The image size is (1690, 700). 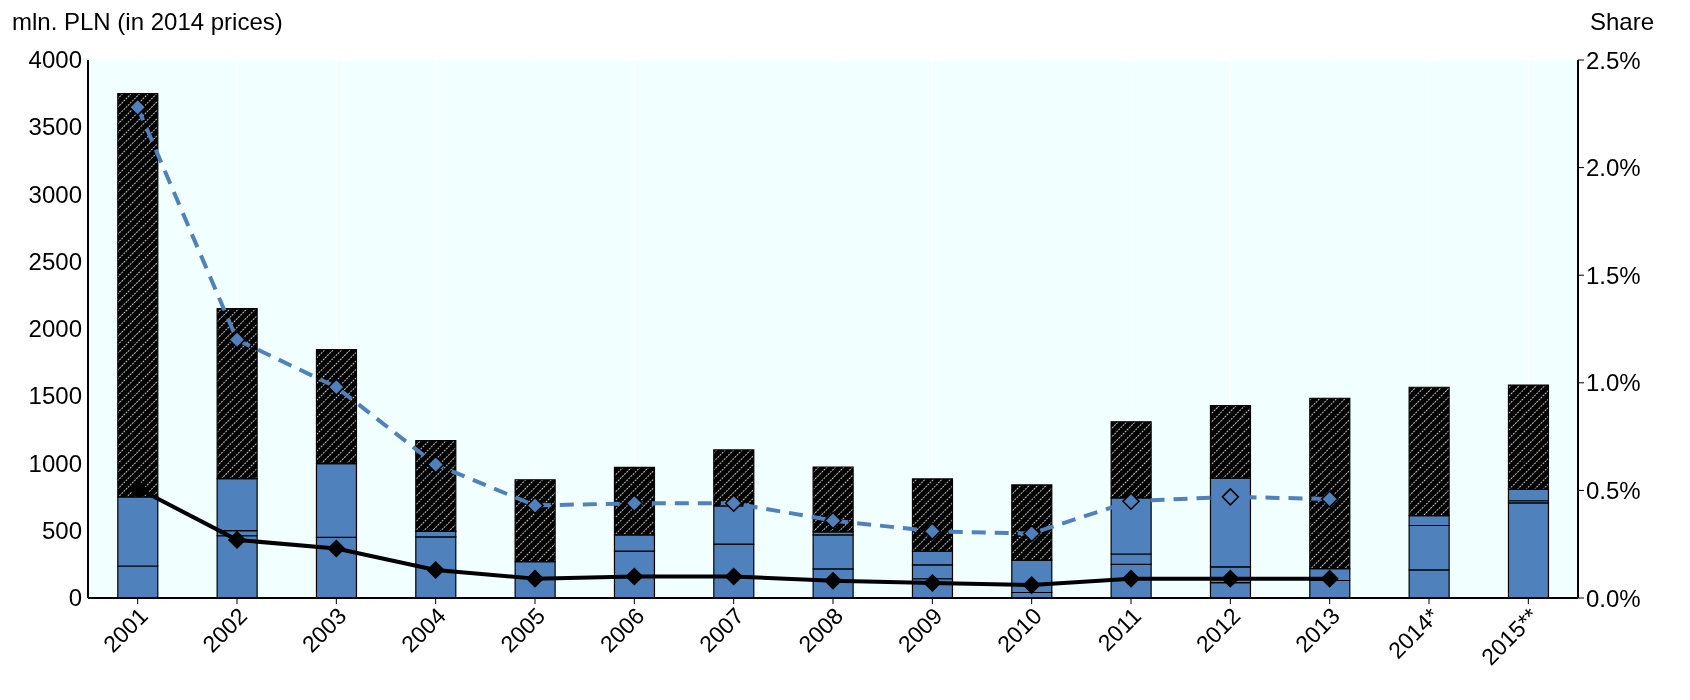 I want to click on y-tick-label: 2500, so click(x=55, y=261).